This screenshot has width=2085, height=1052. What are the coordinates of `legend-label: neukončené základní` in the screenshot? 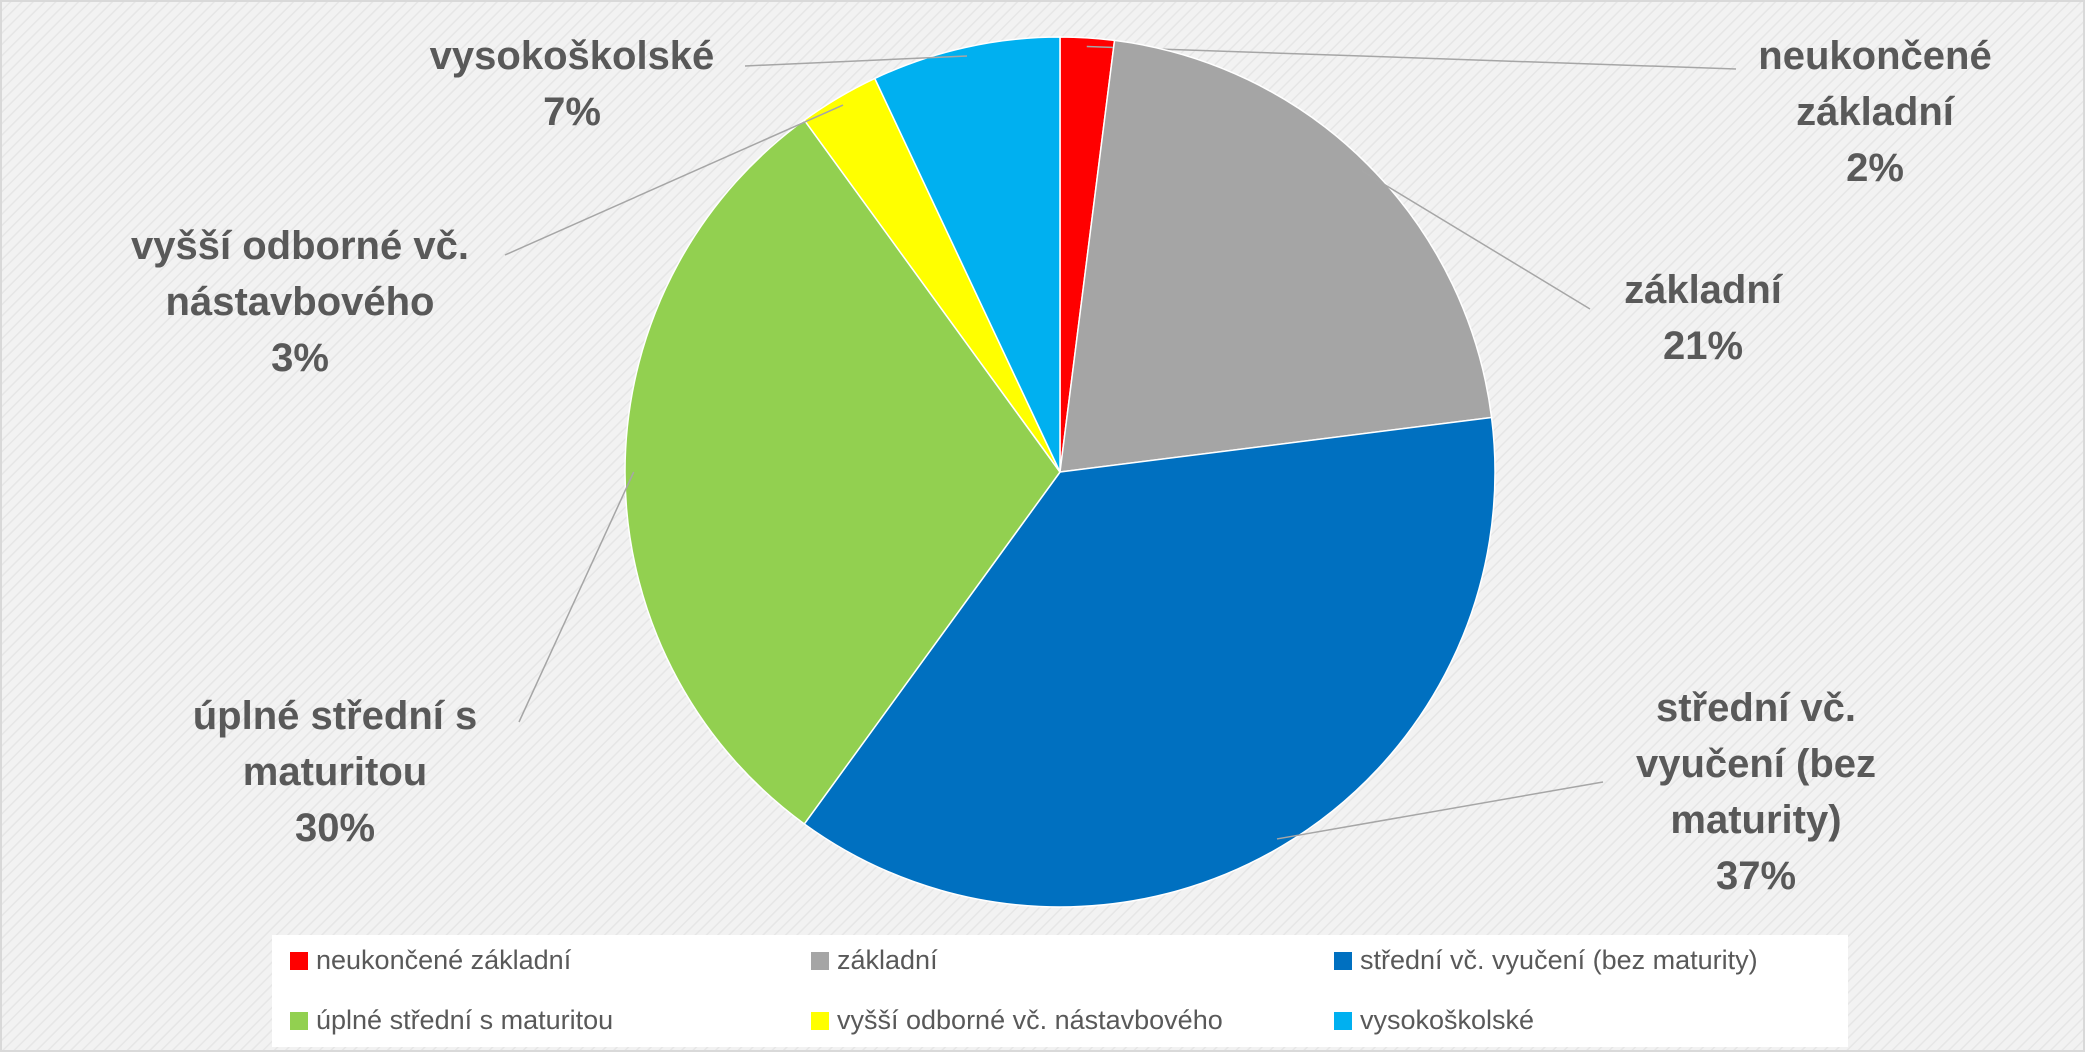 It's located at (444, 960).